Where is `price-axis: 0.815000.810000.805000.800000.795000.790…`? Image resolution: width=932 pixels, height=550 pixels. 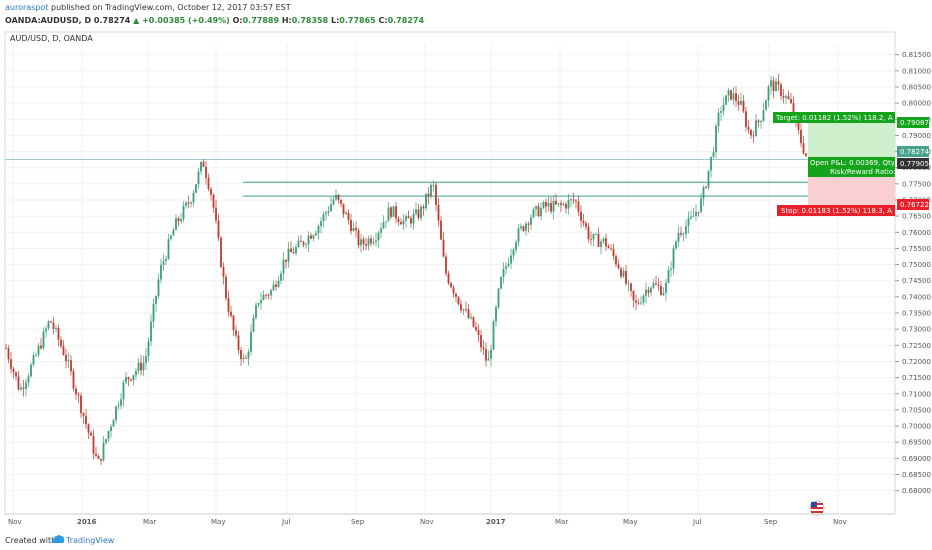
price-axis: 0.815000.810000.805000.800000.795000.790… is located at coordinates (913, 273).